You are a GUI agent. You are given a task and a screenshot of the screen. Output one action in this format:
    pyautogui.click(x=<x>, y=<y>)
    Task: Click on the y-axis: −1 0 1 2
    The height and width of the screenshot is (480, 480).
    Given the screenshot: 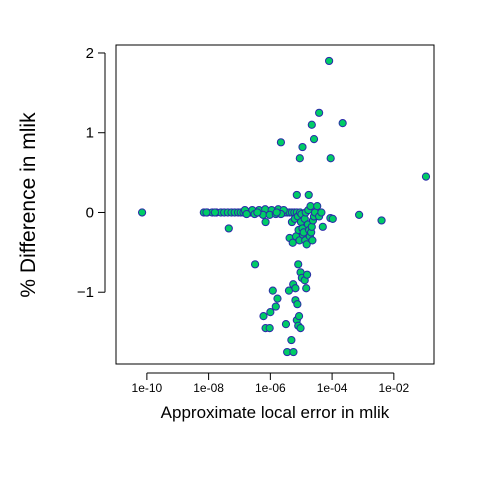 What is the action you would take?
    pyautogui.click(x=91, y=173)
    